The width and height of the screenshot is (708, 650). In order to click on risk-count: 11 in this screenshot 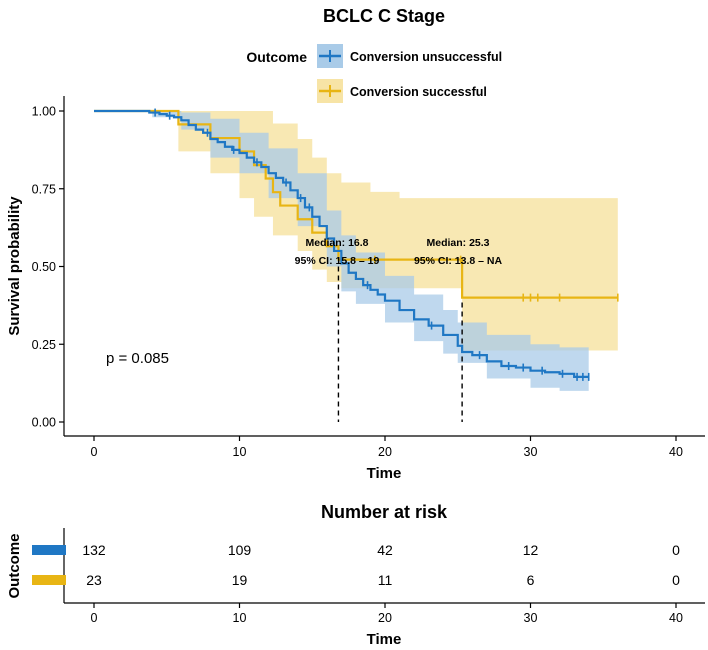, I will do `click(385, 580)`.